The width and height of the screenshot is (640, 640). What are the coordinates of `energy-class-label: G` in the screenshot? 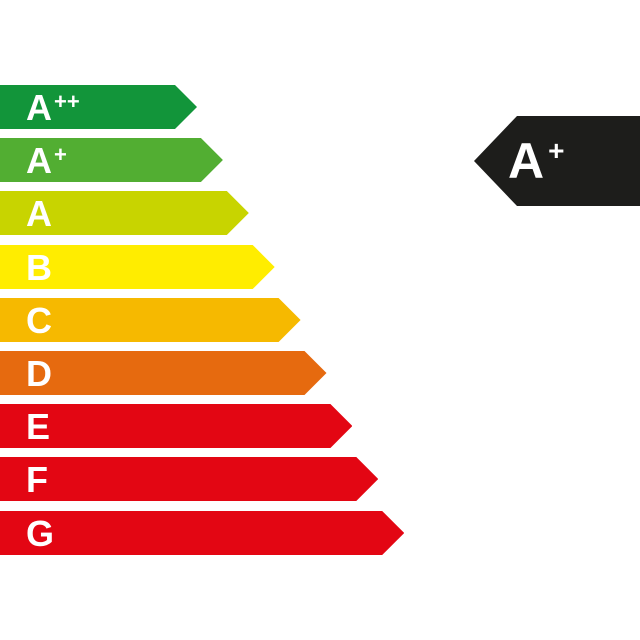 It's located at (41, 533).